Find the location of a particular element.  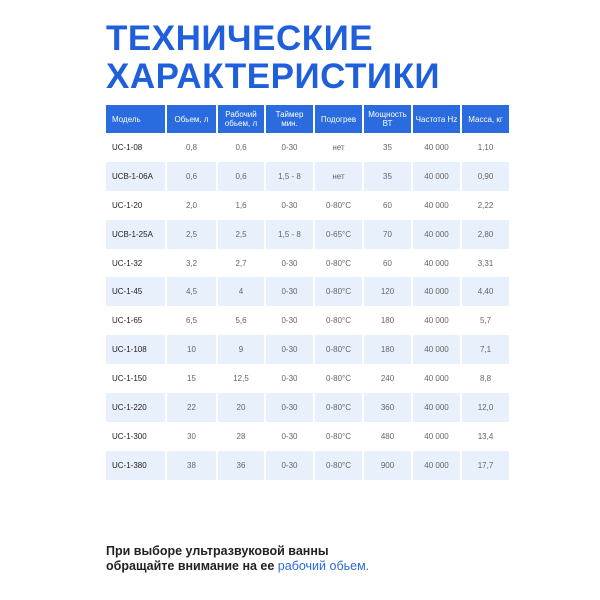

table-cell: 480 is located at coordinates (387, 436).